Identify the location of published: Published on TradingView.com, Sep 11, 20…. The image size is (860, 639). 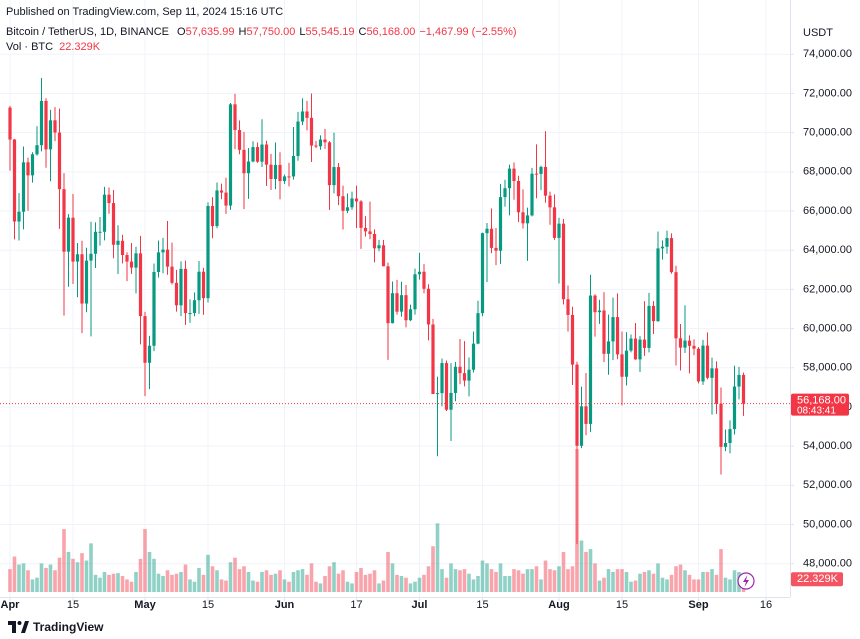
(144, 12).